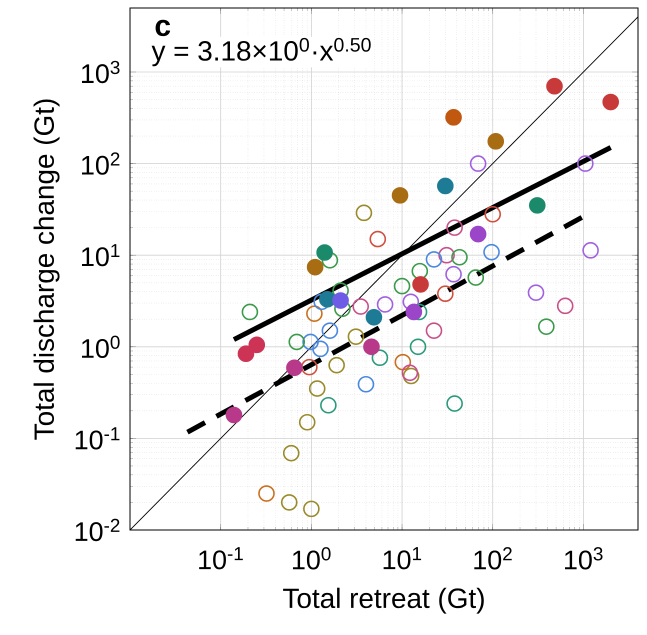 The width and height of the screenshot is (647, 635). What do you see at coordinates (101, 72) in the screenshot?
I see `y-tick-label: 10$^{3}$` at bounding box center [101, 72].